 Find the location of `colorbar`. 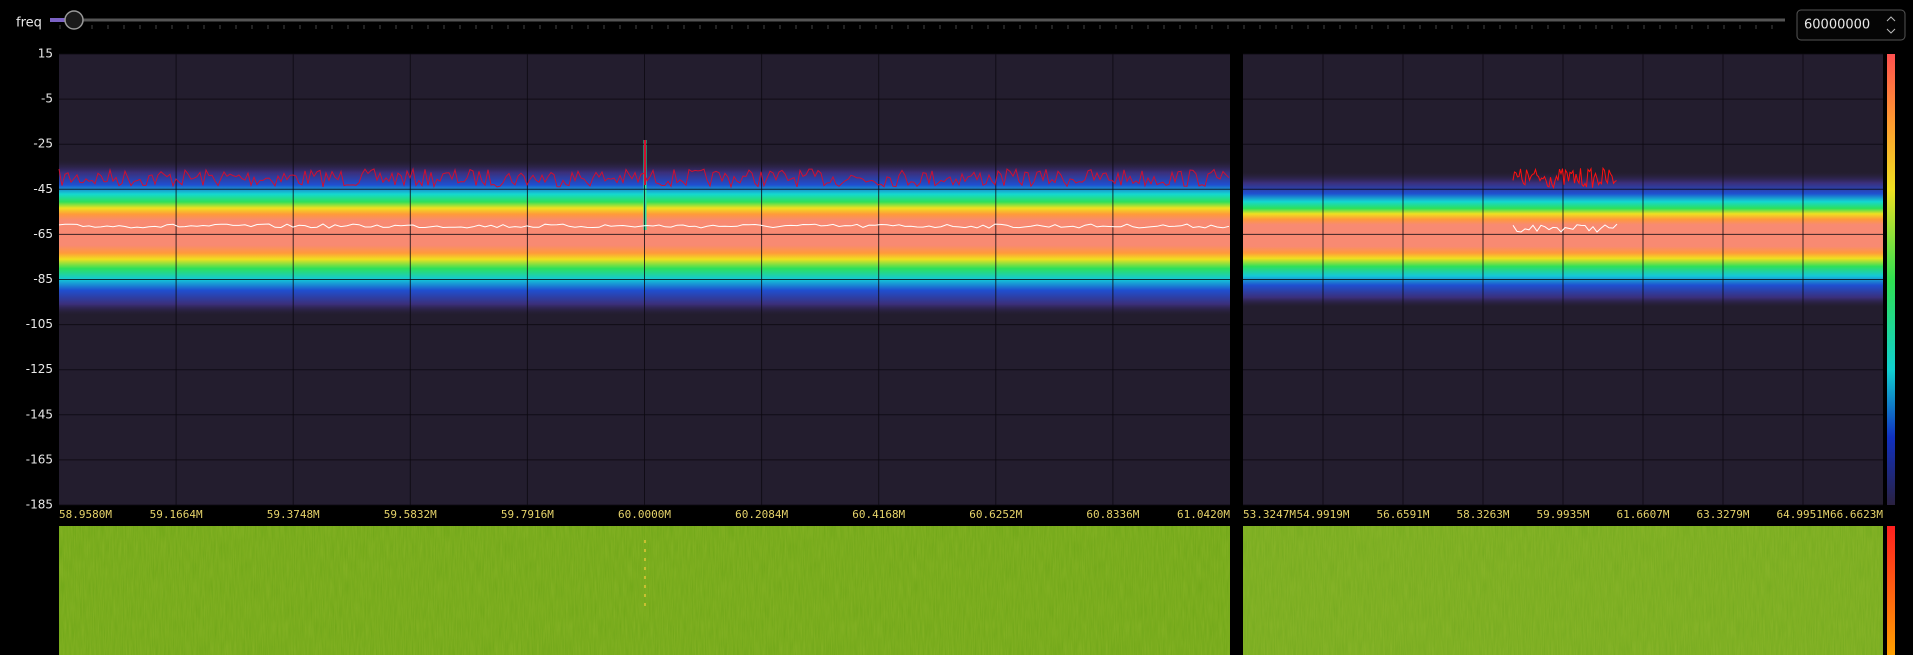

colorbar is located at coordinates (1891, 279).